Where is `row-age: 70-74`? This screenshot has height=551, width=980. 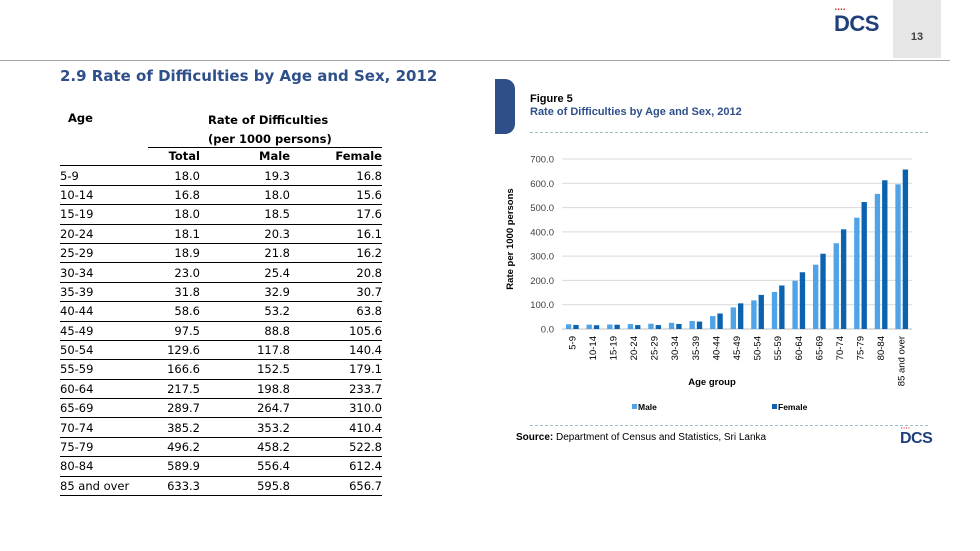 row-age: 70-74 is located at coordinates (77, 427).